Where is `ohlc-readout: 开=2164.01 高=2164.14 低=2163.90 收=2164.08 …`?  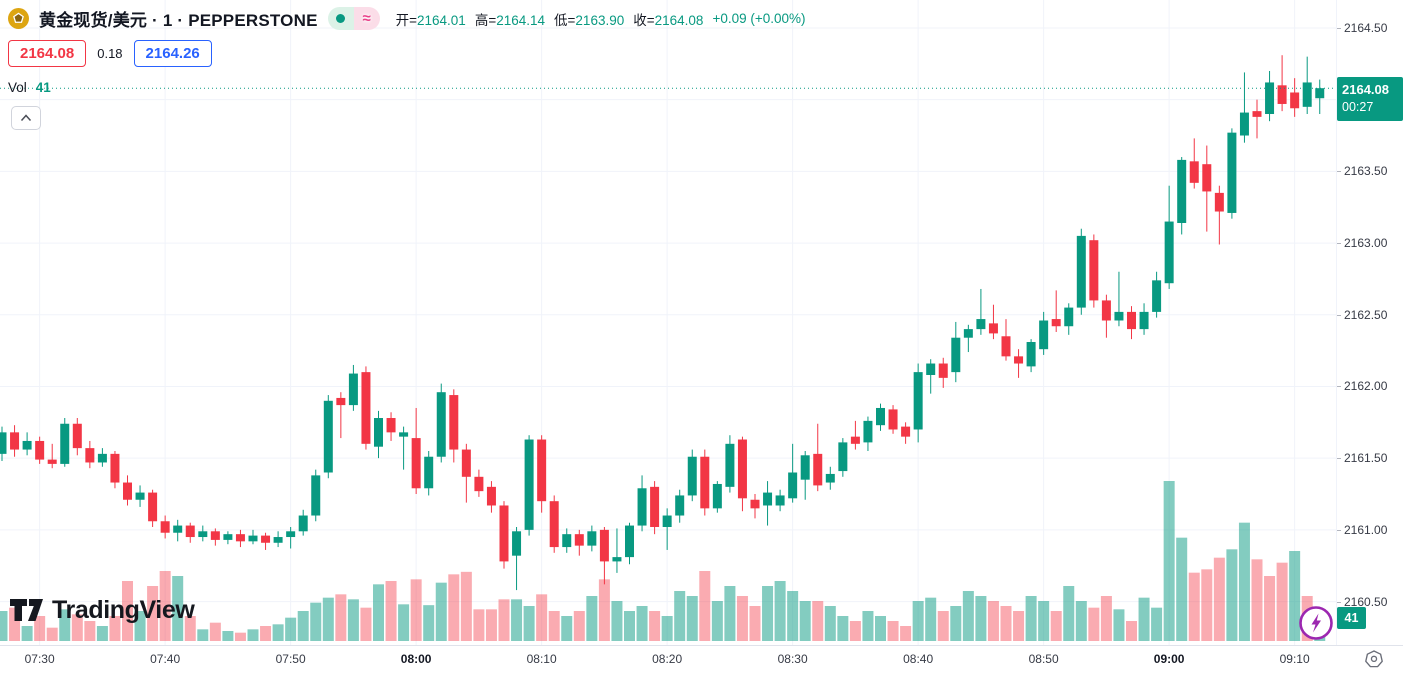 ohlc-readout: 开=2164.01 高=2164.14 低=2163.90 收=2164.08 … is located at coordinates (601, 19).